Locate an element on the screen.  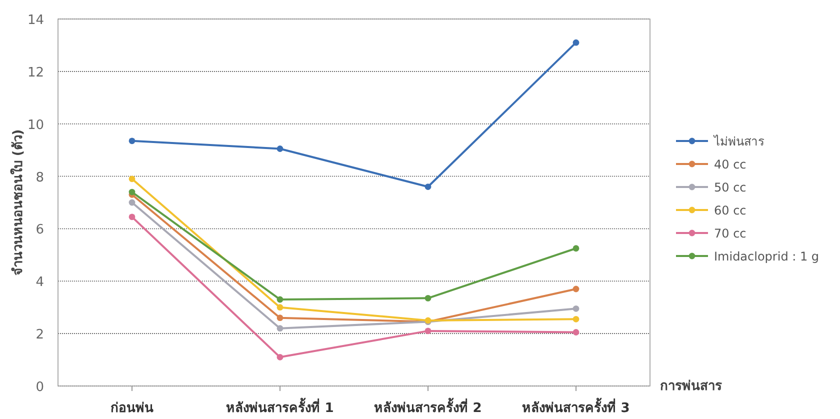
y-axis-title: จำนวนหนอนชอนใบ (ตัว) is located at coordinates (17, 202).